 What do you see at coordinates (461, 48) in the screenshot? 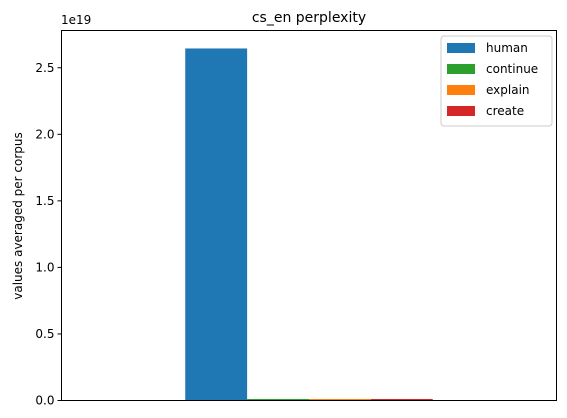
I see `legend-swatch-human` at bounding box center [461, 48].